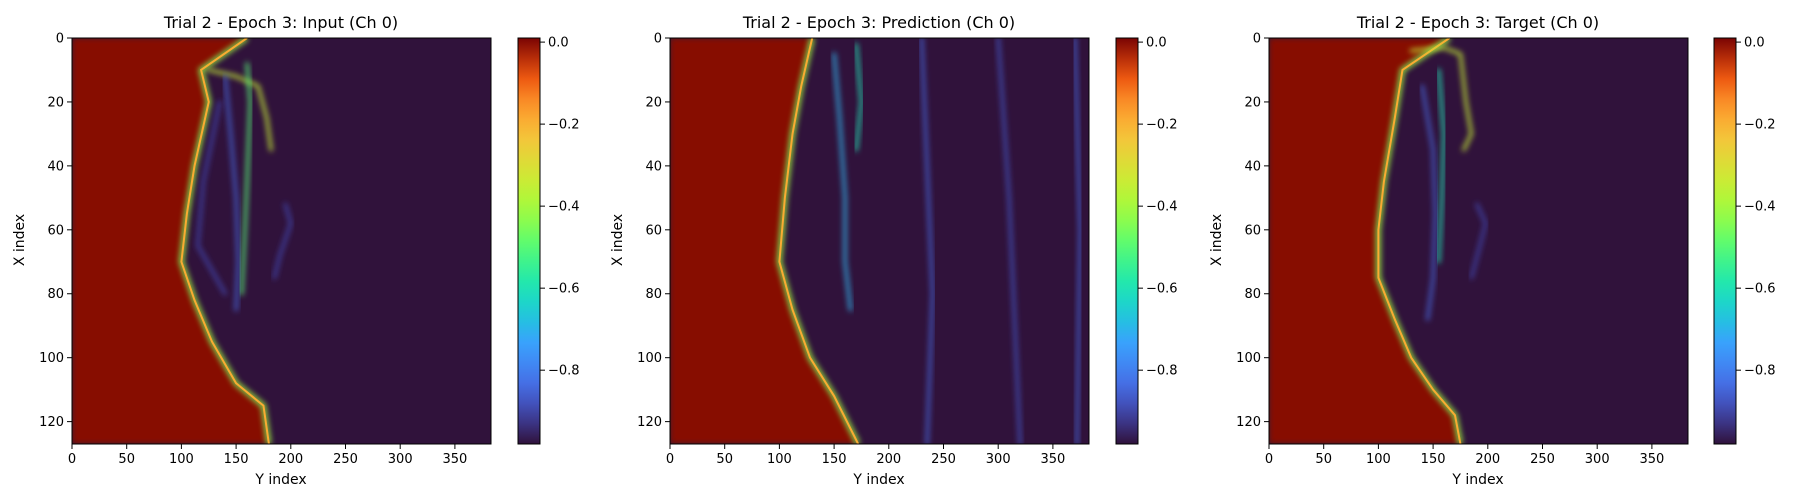  What do you see at coordinates (878, 22) in the screenshot?
I see `panel-title: Trial 2 - Epoch 3: Prediction (Ch 0)` at bounding box center [878, 22].